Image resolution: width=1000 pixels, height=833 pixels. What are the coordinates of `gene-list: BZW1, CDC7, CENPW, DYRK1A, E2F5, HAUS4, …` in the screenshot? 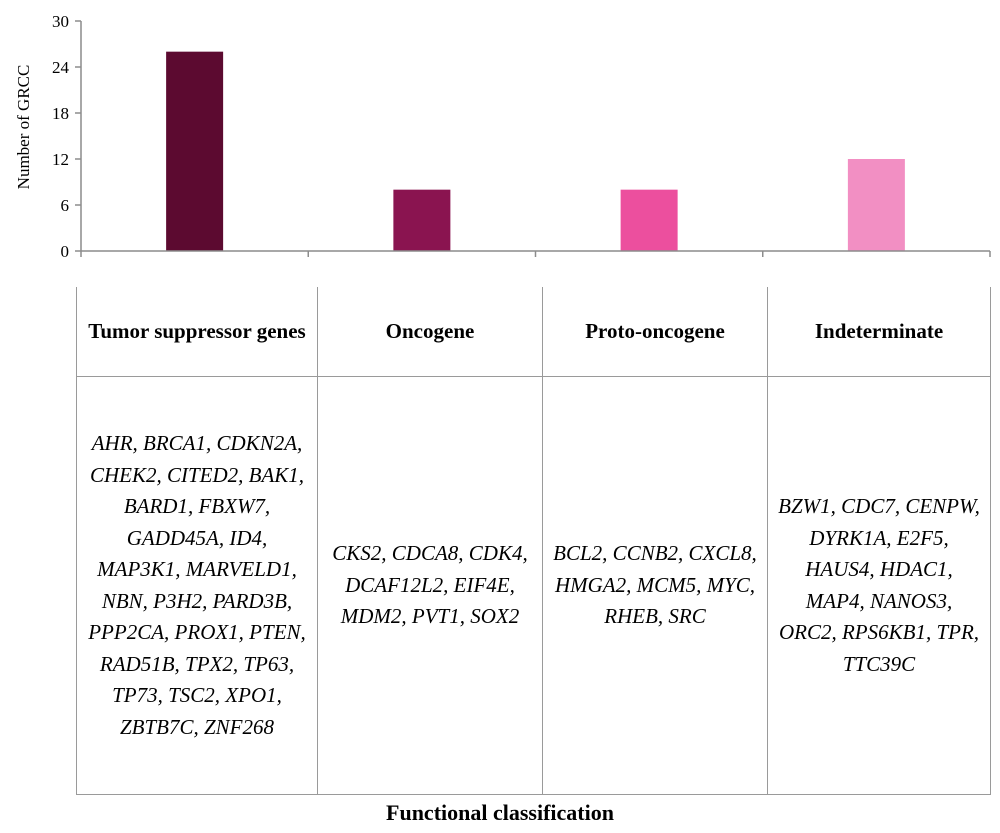 It's located at (879, 585).